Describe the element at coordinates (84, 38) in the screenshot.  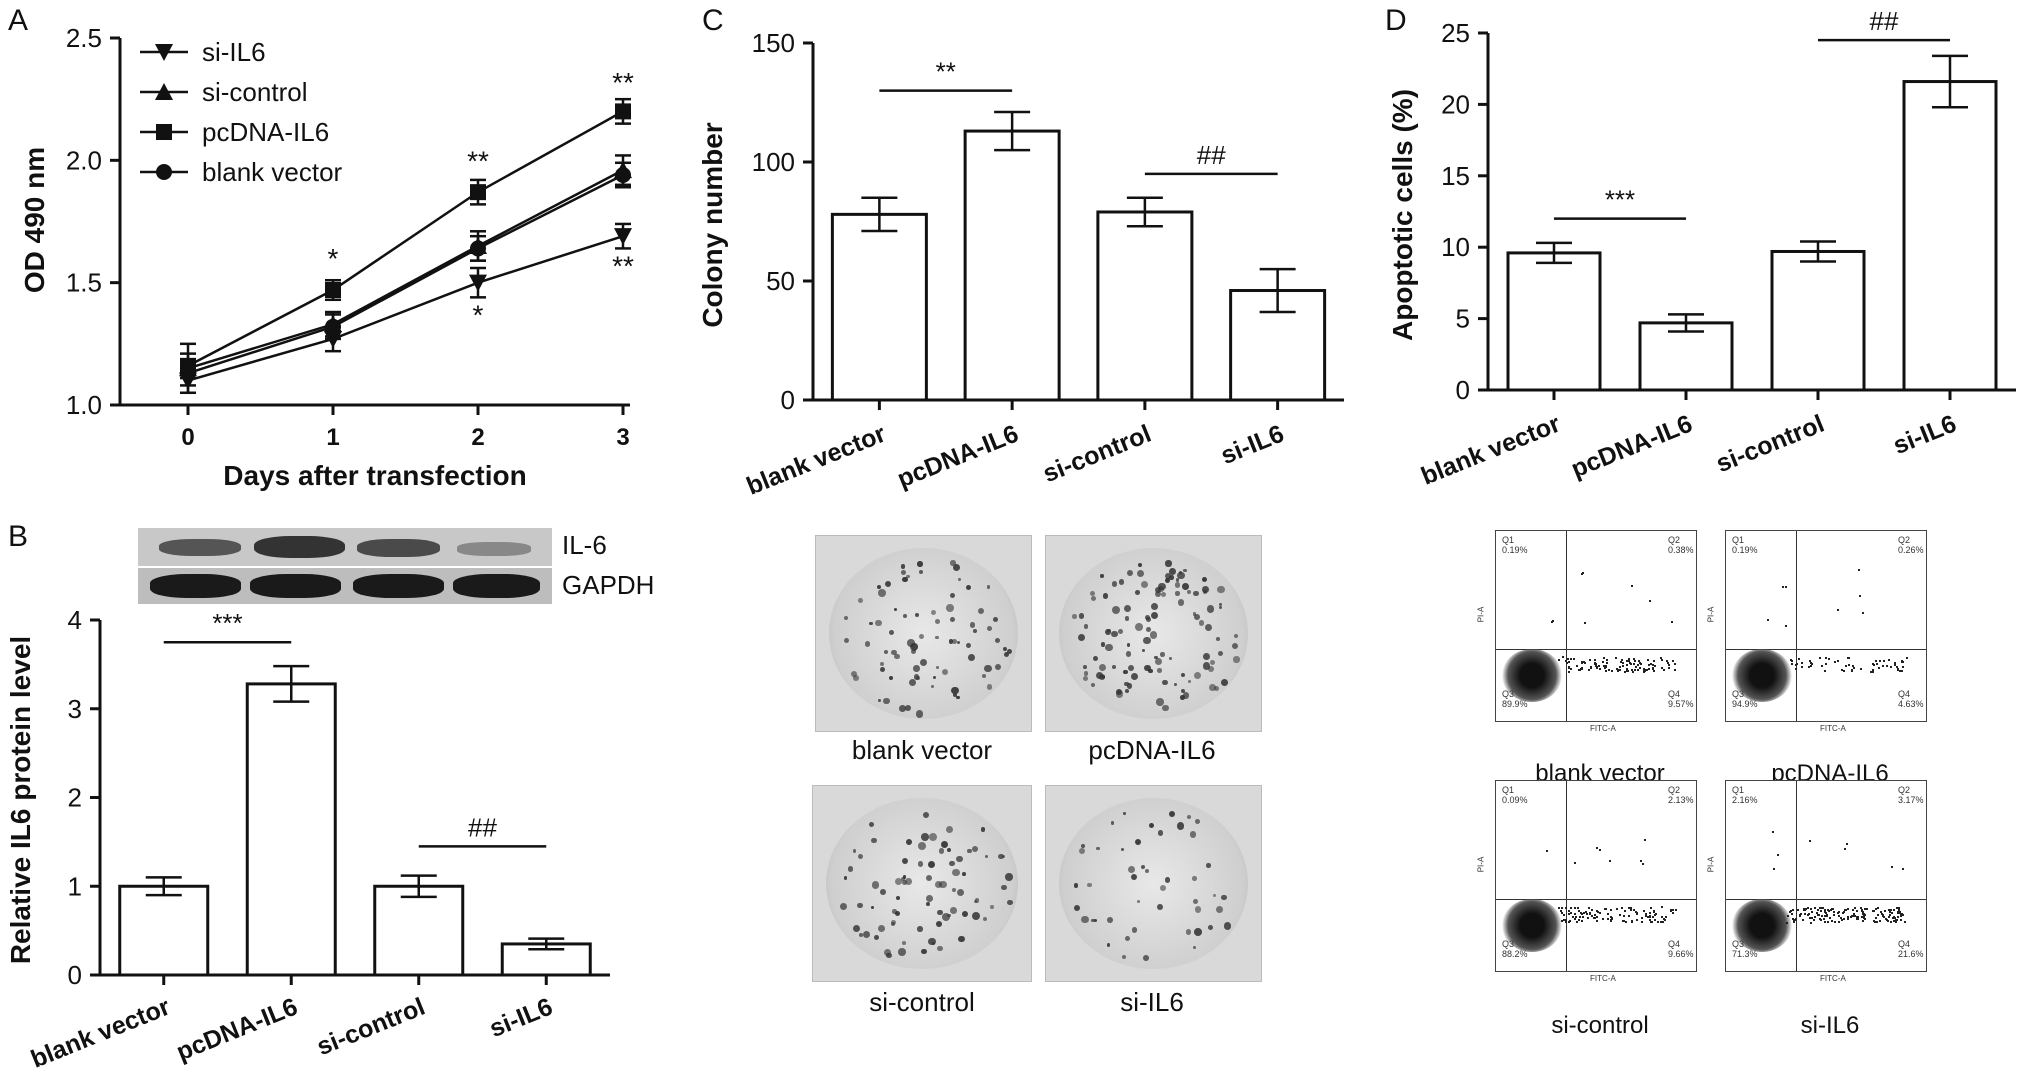
I see `y-tick-label: 2.5` at that location.